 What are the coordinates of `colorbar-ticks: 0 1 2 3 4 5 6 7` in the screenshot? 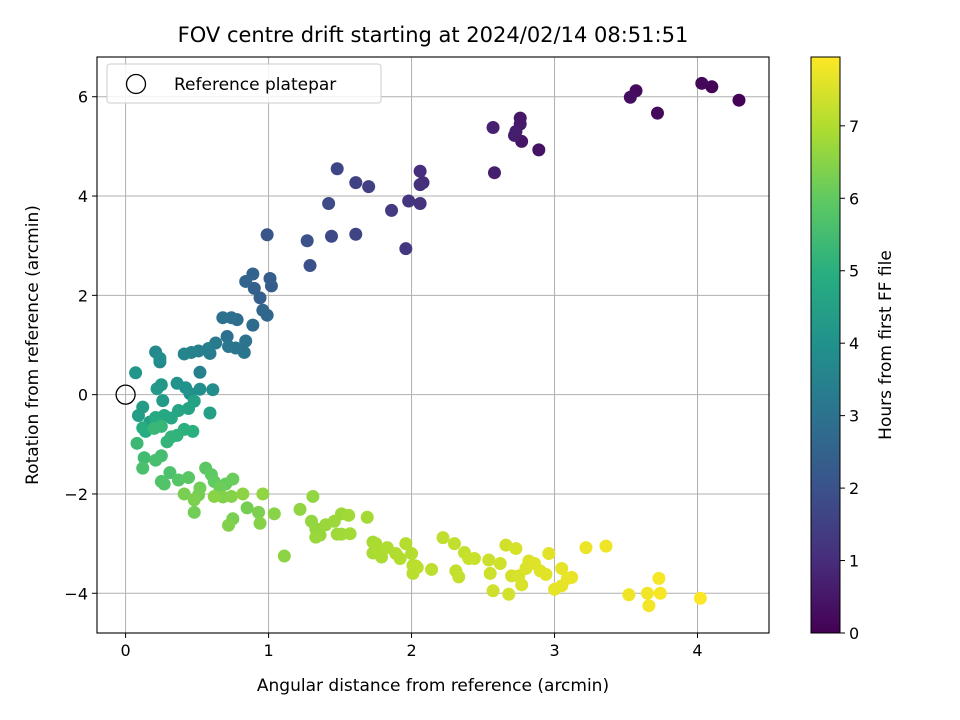 It's located at (849, 380).